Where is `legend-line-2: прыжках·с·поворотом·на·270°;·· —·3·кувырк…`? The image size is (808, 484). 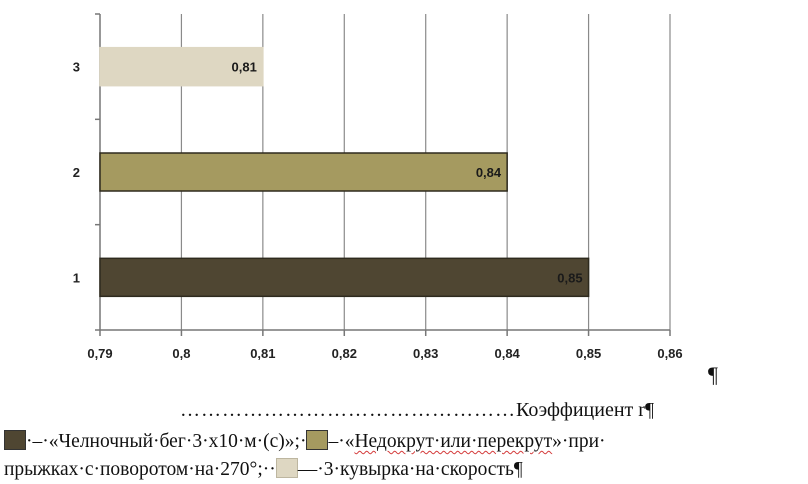
legend-line-2: прыжках·с·поворотом·на·270°;·· —·3·кувырк… is located at coordinates (404, 470).